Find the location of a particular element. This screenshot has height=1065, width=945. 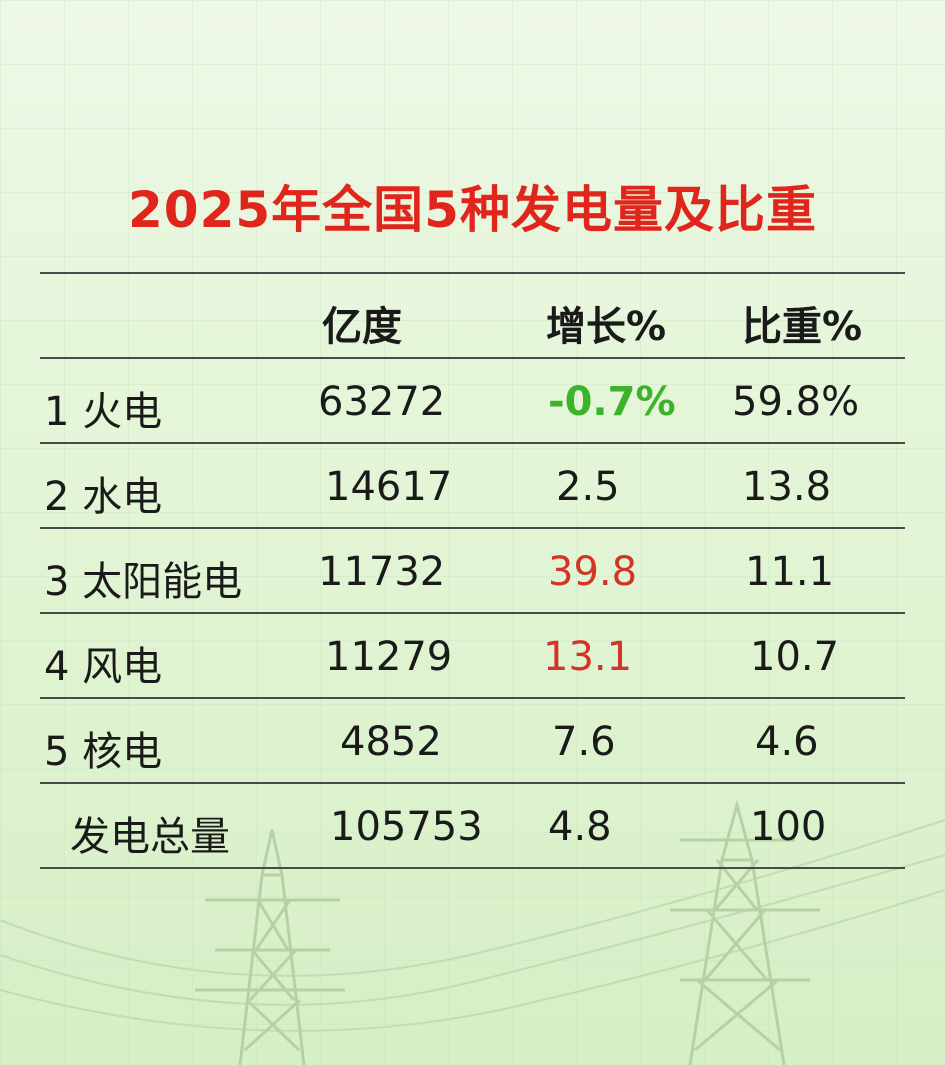

total-label: 发电总量 is located at coordinates (150, 837).